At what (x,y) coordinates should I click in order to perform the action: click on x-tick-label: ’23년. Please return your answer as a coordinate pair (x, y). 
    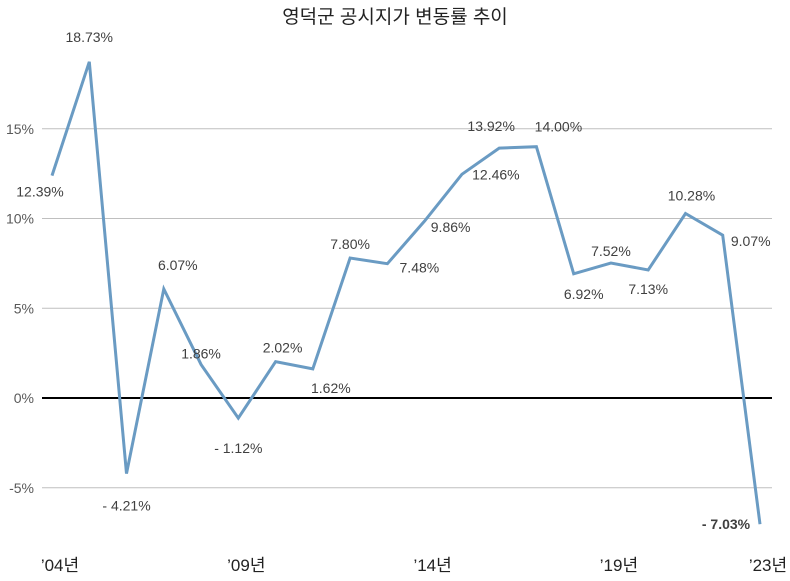
    Looking at the image, I should click on (768, 565).